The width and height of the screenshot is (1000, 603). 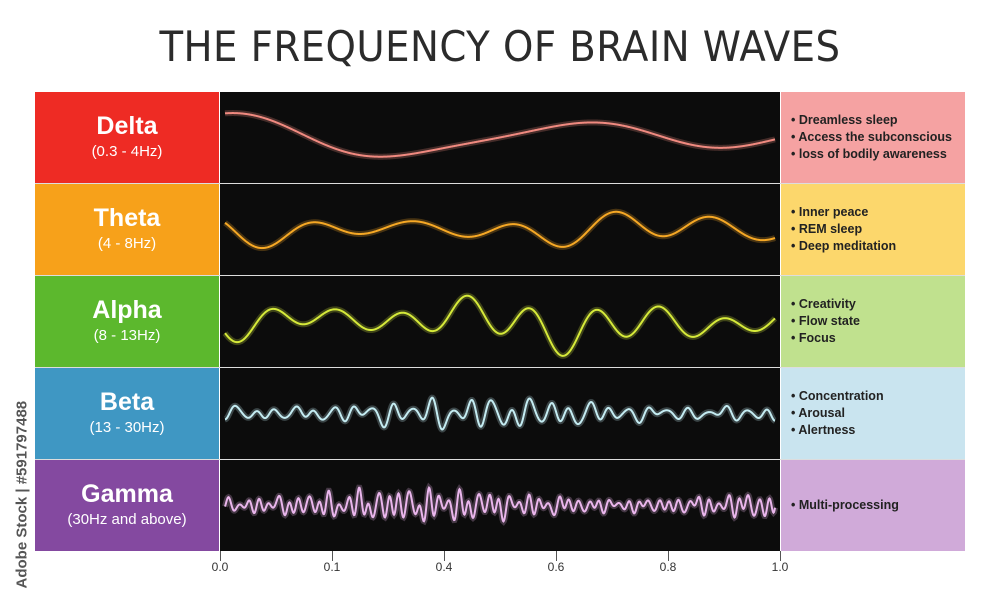 What do you see at coordinates (556, 567) in the screenshot?
I see `x-tick-label: 0.6` at bounding box center [556, 567].